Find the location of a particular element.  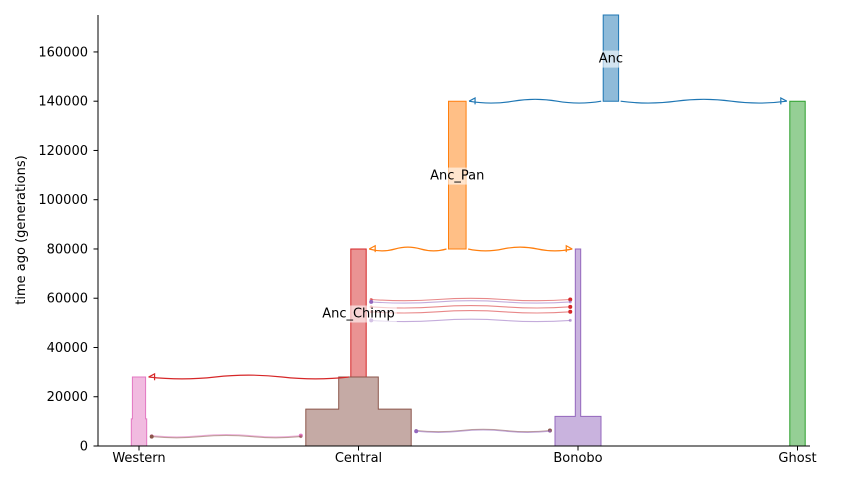

x-tick-label-ghost: Ghost is located at coordinates (797, 458).